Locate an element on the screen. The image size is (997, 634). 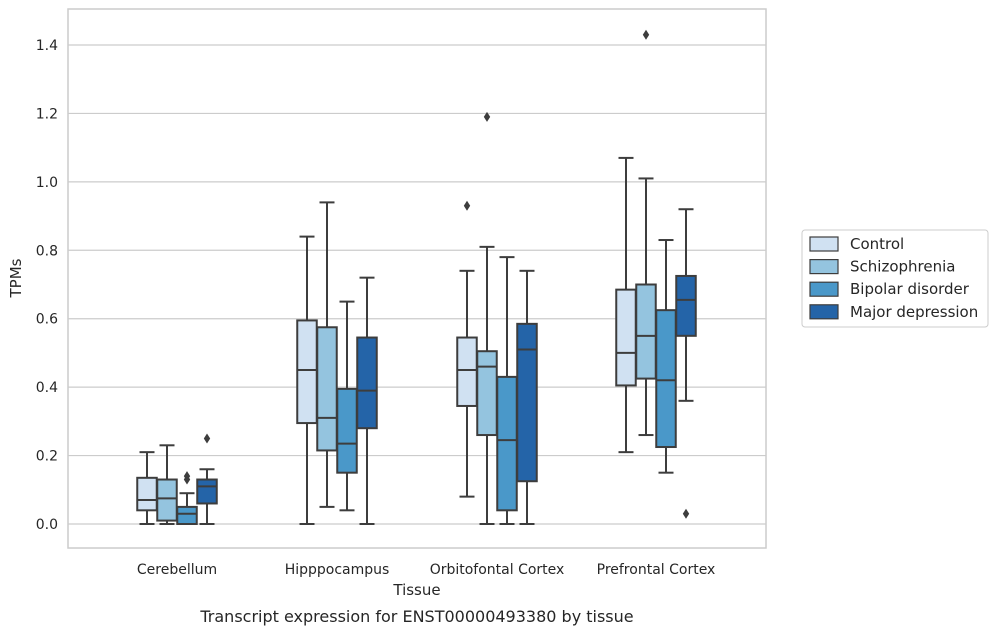
y-tick-label: 0.2 is located at coordinates (47, 457).